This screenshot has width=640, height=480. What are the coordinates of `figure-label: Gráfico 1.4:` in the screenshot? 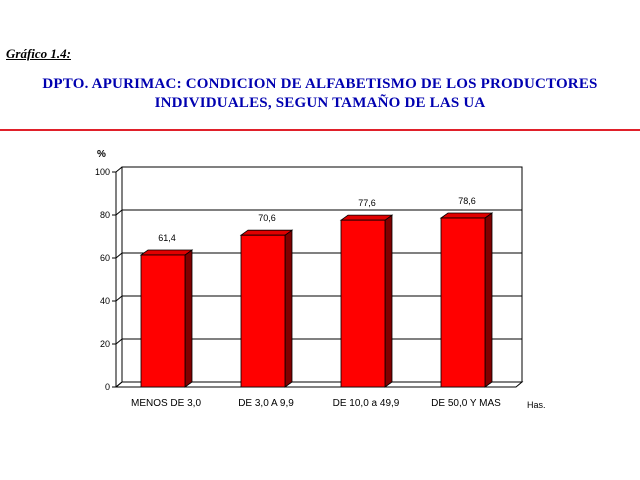 It's located at (38, 53).